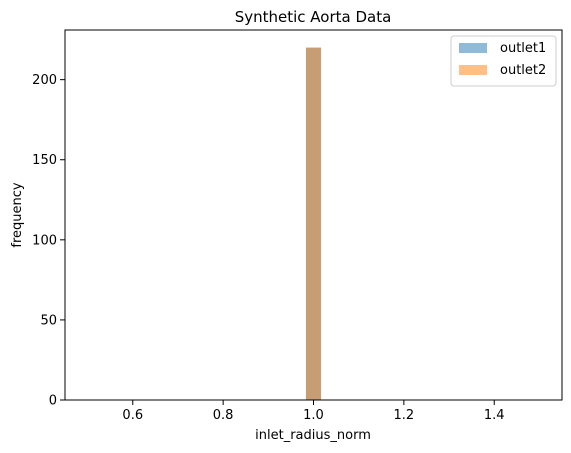 The height and width of the screenshot is (453, 571). I want to click on y-axis-label: frequency, so click(17, 215).